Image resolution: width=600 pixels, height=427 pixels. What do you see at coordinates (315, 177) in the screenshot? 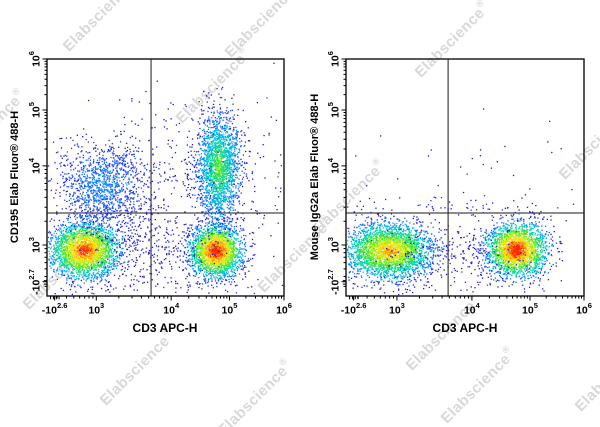
I see `y-axis-title-right: Mouse IgG2a Elab Fluor® 488-H` at bounding box center [315, 177].